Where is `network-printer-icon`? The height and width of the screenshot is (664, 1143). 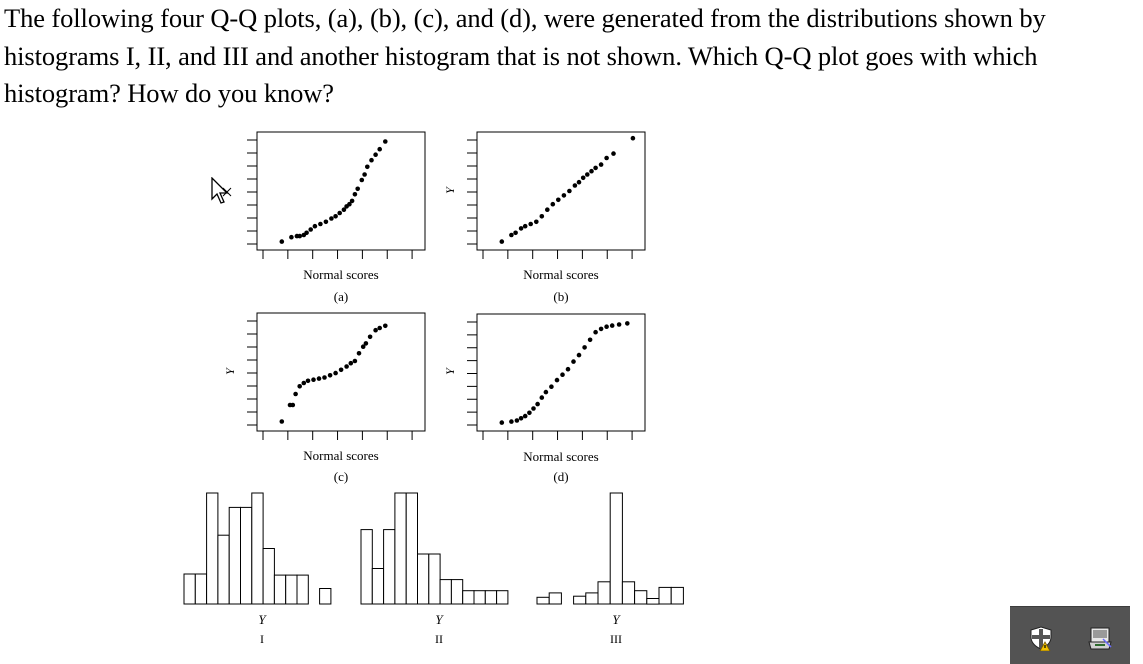 network-printer-icon is located at coordinates (1100, 638).